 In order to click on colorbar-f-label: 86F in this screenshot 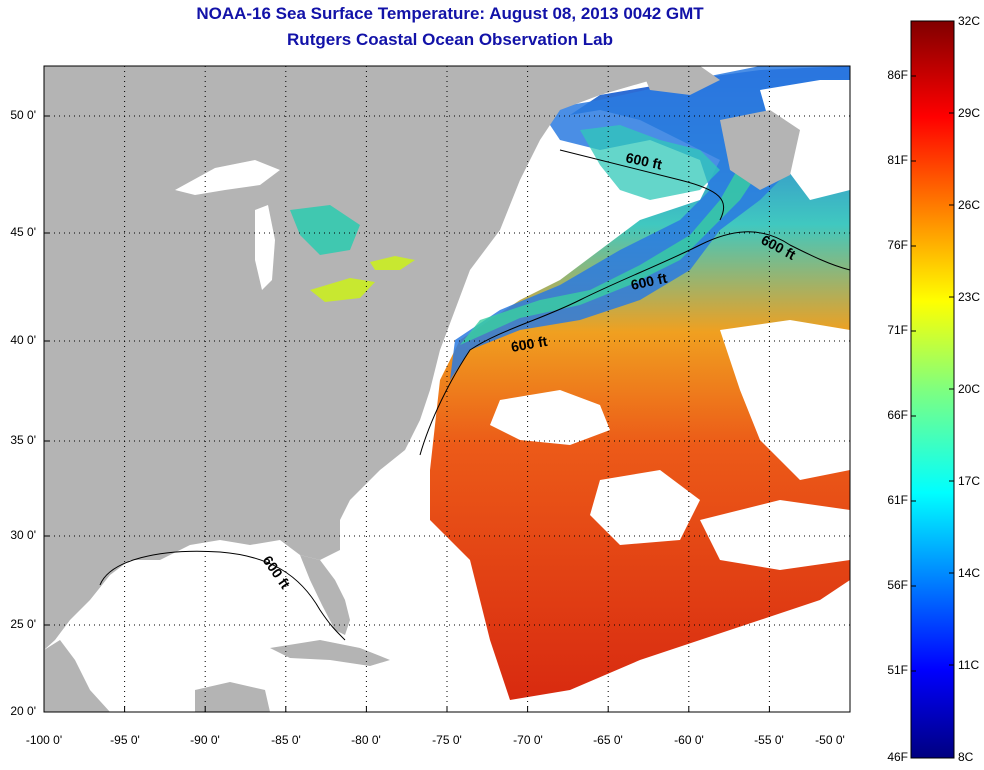, I will do `click(897, 75)`.